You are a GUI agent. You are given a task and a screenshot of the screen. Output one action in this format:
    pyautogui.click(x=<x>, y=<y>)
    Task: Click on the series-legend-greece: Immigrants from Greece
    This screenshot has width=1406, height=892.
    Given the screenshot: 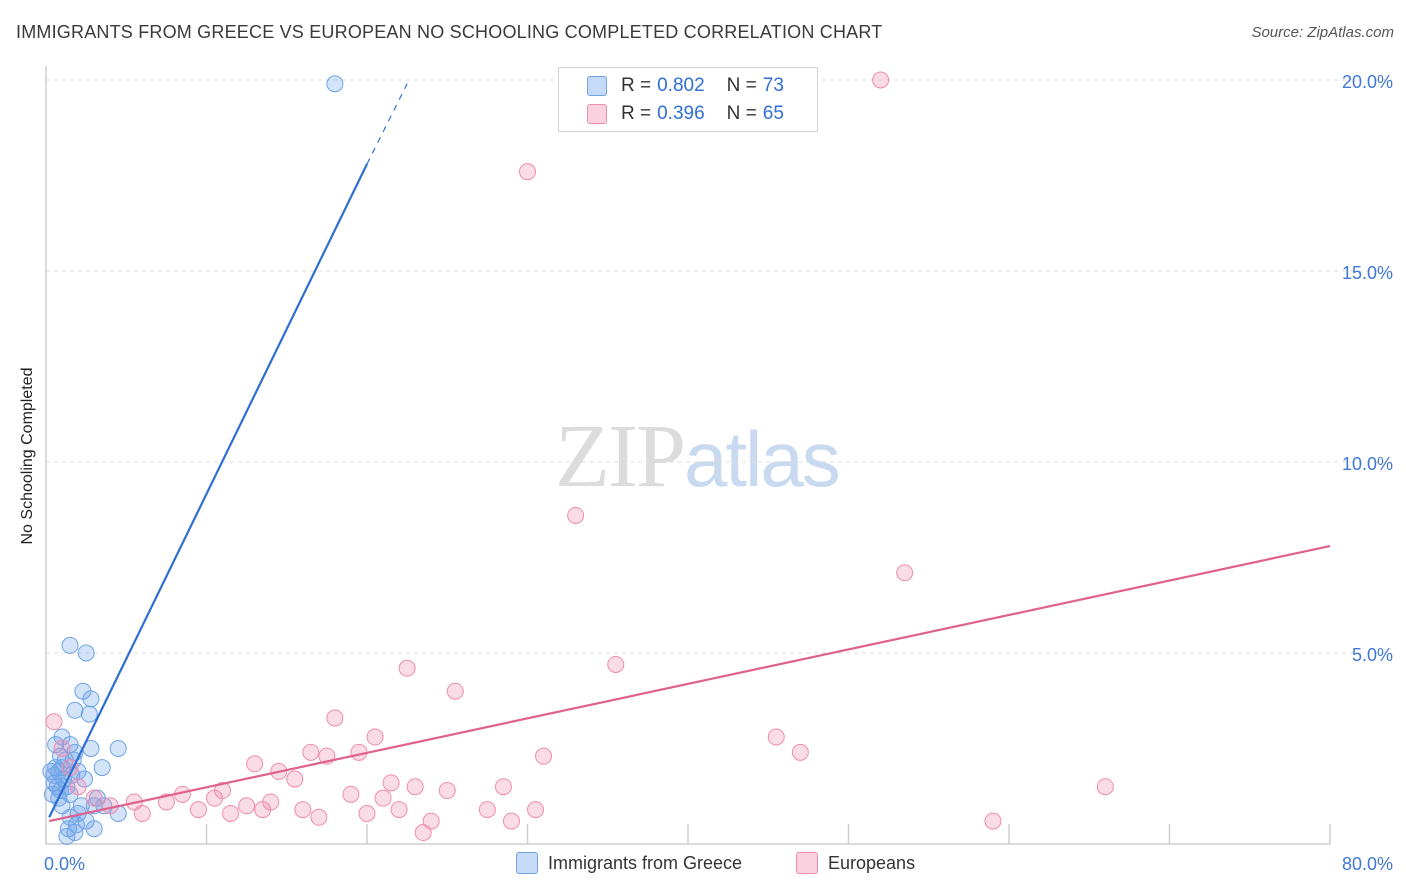 What is the action you would take?
    pyautogui.click(x=629, y=863)
    